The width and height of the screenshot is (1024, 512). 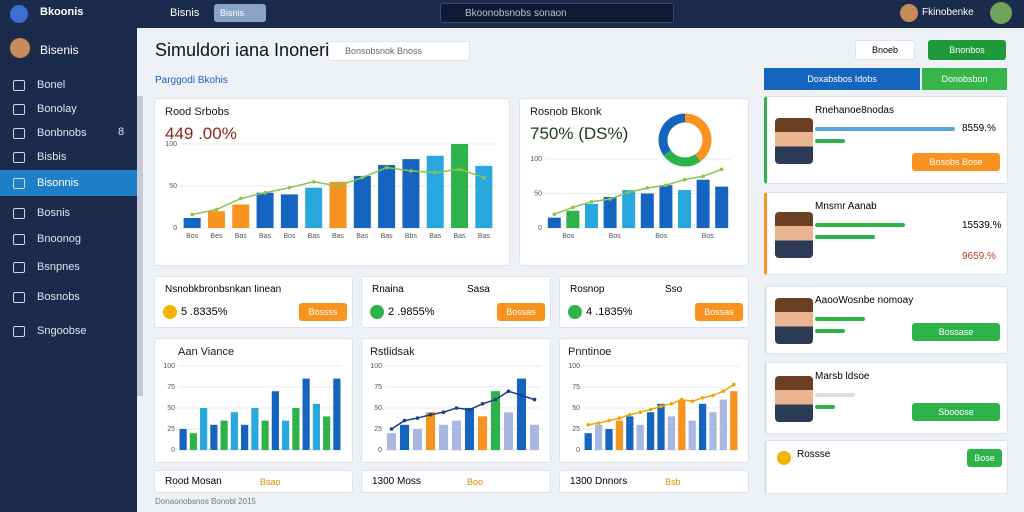 I want to click on user-name: Fkinobenke, so click(x=948, y=12).